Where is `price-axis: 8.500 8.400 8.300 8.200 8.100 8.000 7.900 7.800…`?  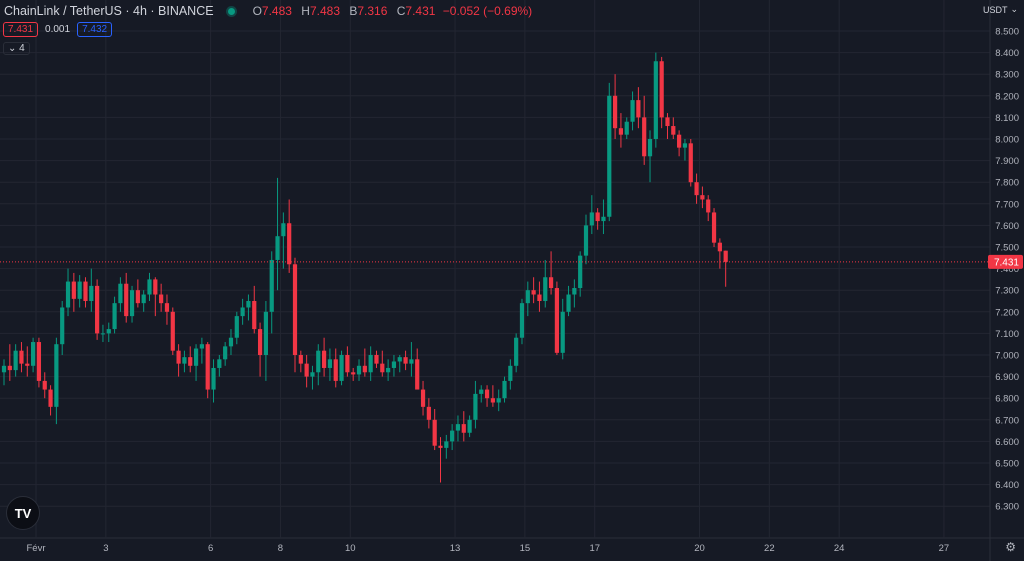 price-axis: 8.500 8.400 8.300 8.200 8.100 8.000 7.900 7.800… is located at coordinates (1007, 270).